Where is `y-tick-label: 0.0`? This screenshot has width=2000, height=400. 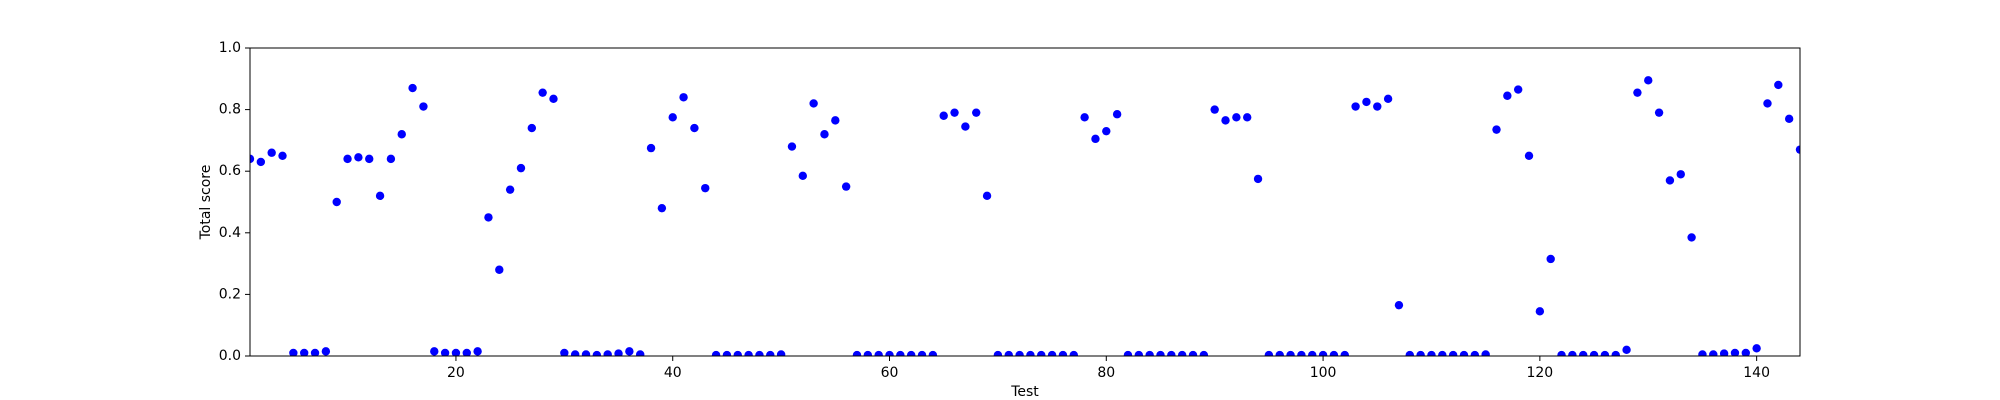
y-tick-label: 0.0 is located at coordinates (230, 356).